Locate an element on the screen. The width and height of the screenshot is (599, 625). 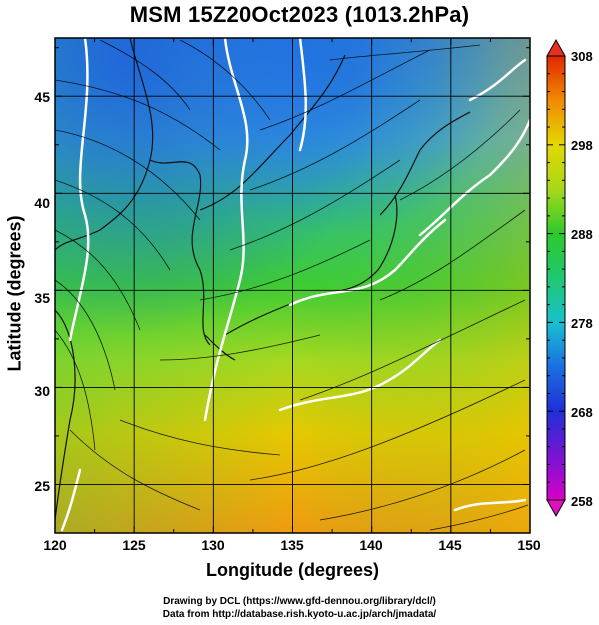
colorbar is located at coordinates (556, 278).